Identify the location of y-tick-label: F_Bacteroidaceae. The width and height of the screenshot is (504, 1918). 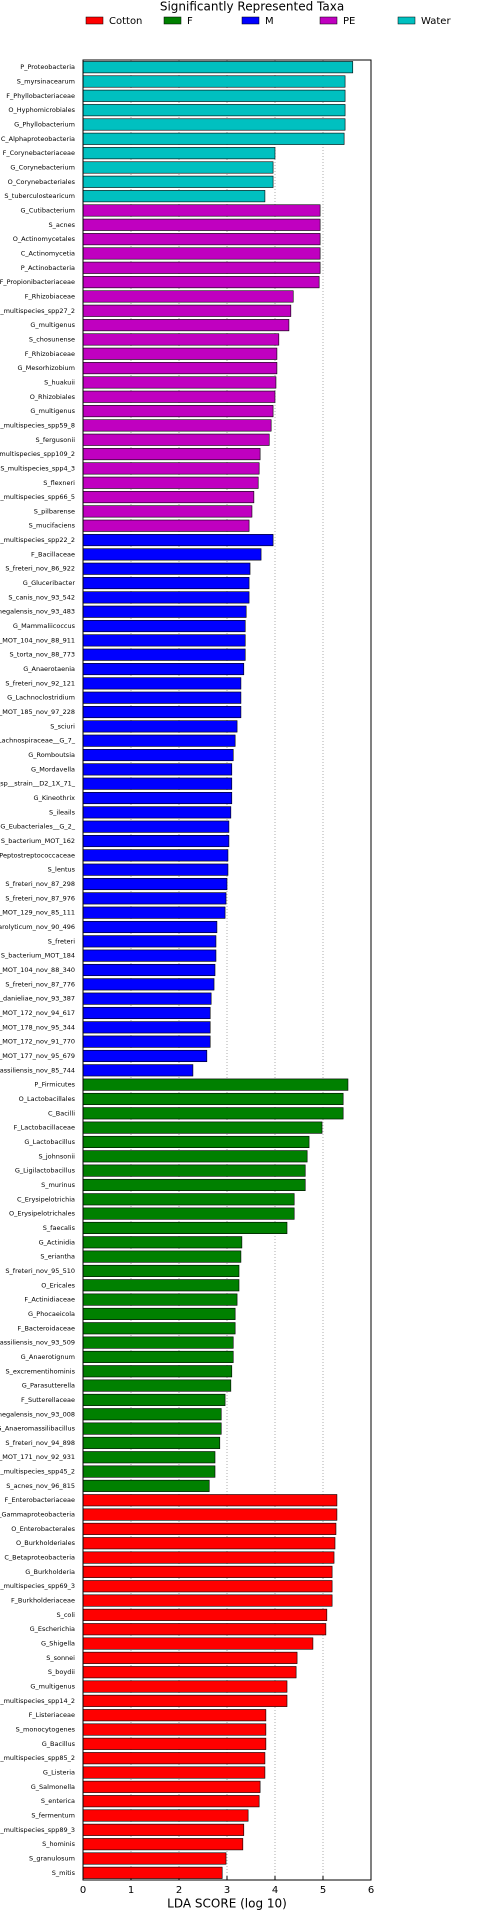
(46, 1328).